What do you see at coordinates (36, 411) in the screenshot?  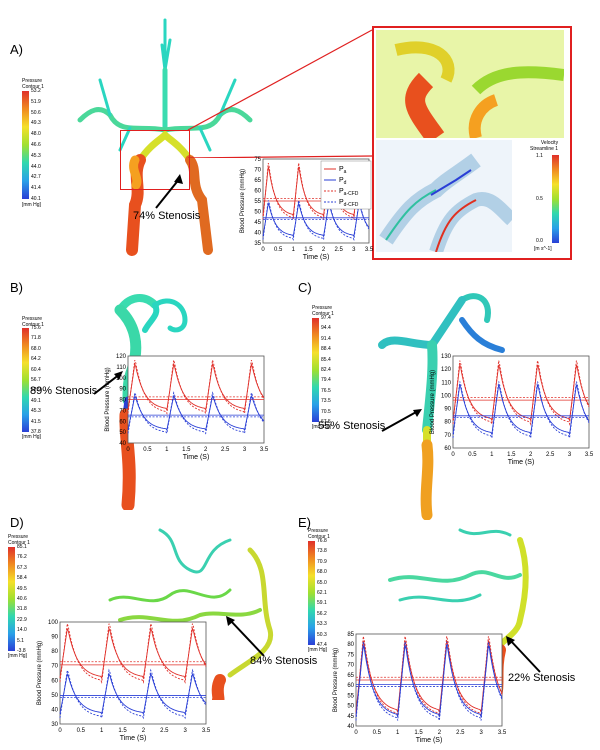 I see `colorbar-b-tick: 45.3` at bounding box center [36, 411].